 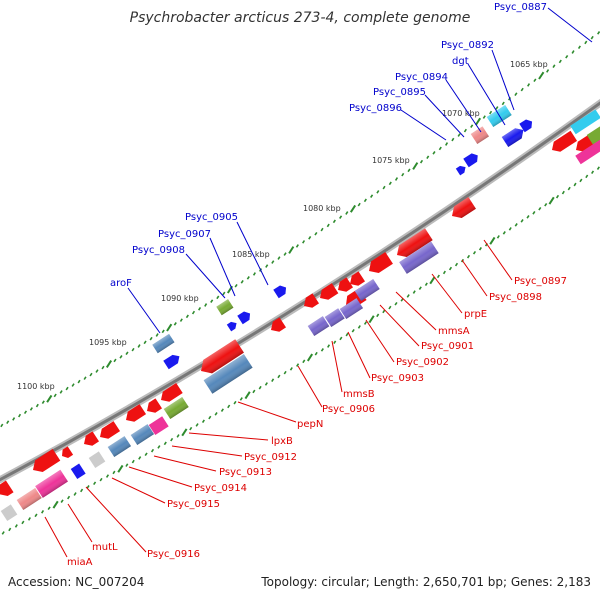 I want to click on scale-label-1070: 1070 kbp, so click(x=461, y=113).